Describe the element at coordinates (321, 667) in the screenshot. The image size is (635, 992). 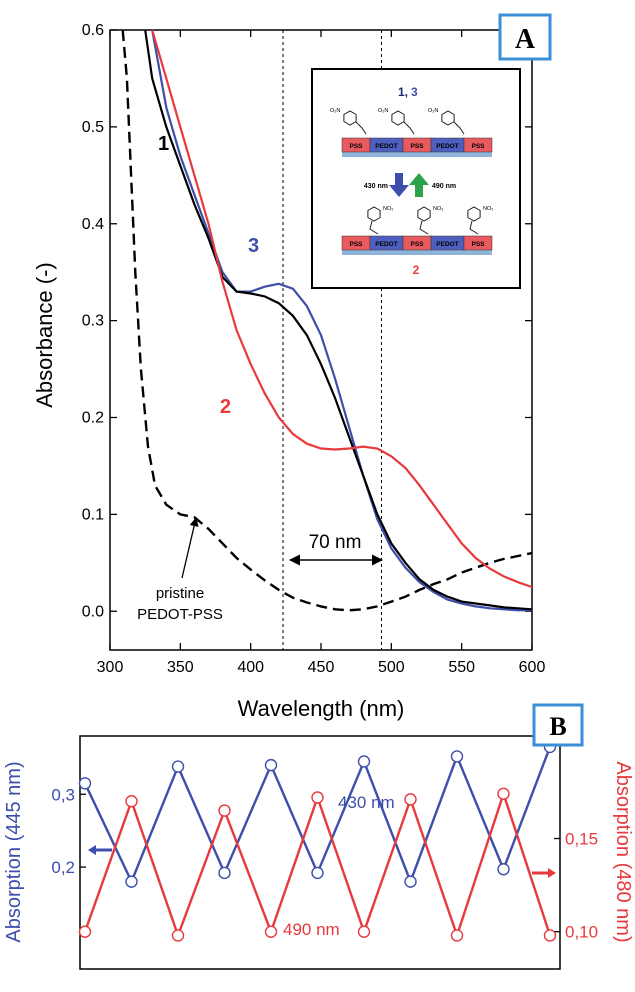
I see `x-tick-label: 450` at that location.